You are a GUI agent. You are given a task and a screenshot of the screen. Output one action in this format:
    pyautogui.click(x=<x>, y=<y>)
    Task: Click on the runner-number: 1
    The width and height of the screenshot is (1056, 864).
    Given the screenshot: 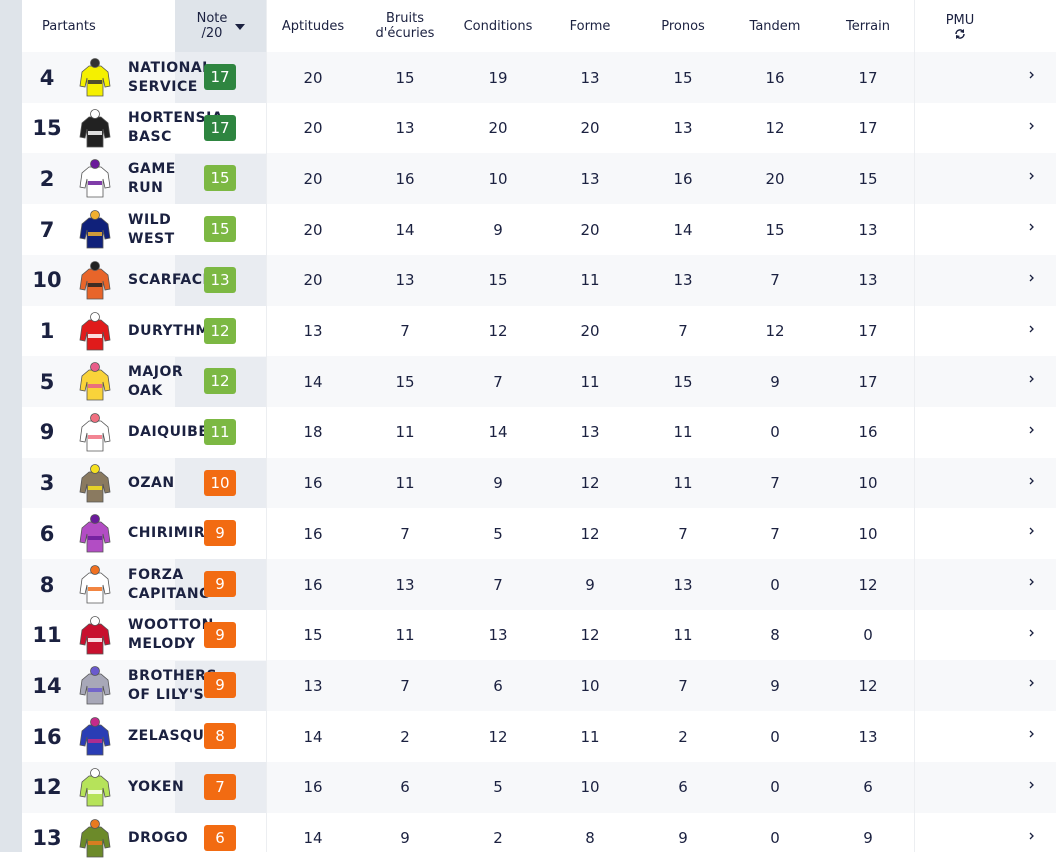 What is the action you would take?
    pyautogui.click(x=47, y=331)
    